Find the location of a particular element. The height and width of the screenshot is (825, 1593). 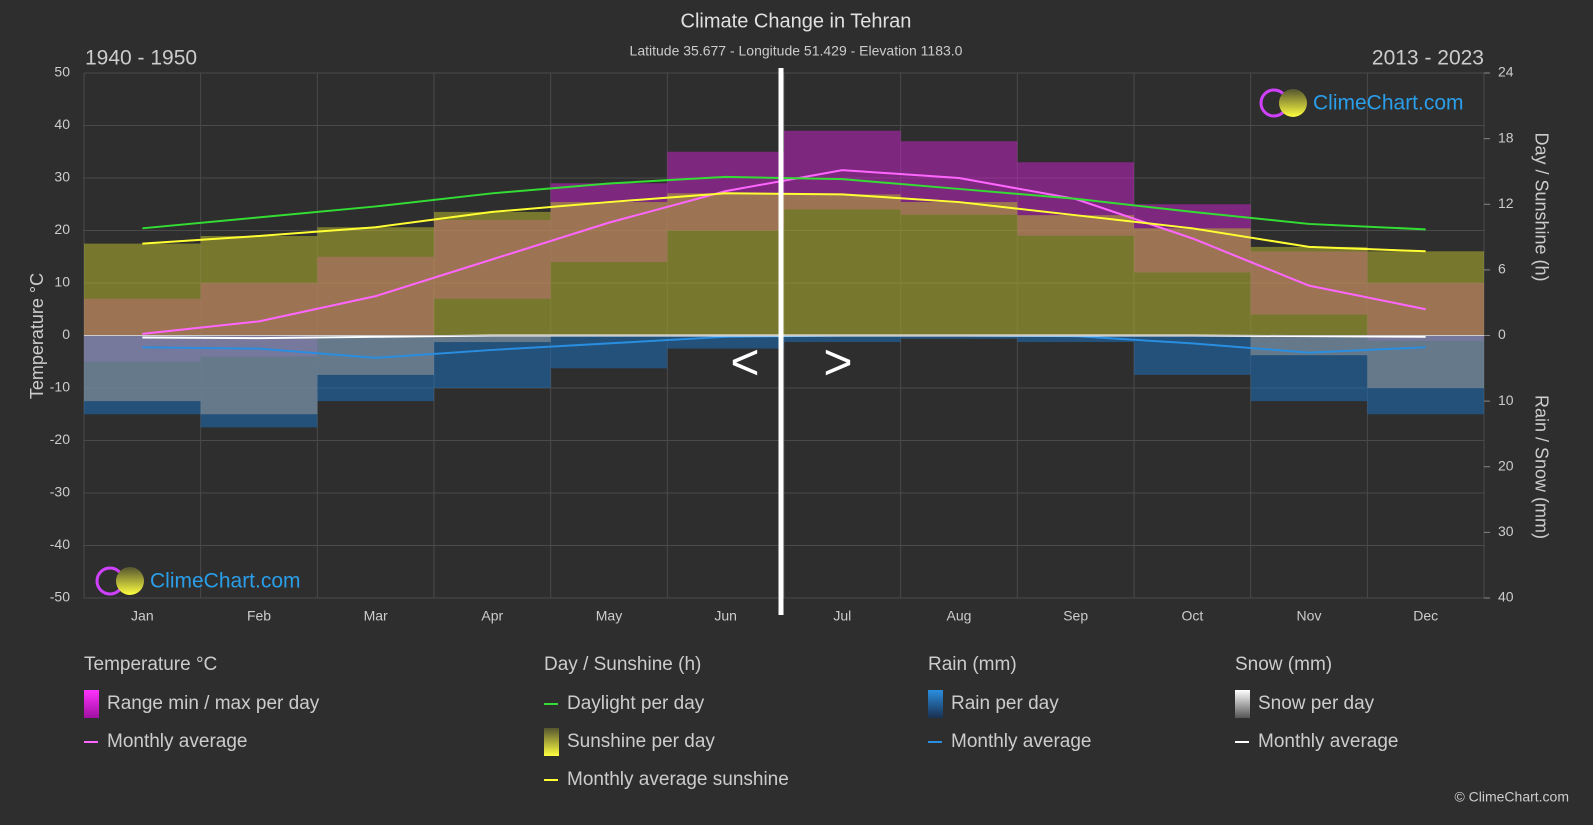

legend-title: Temperature °C is located at coordinates (150, 664).